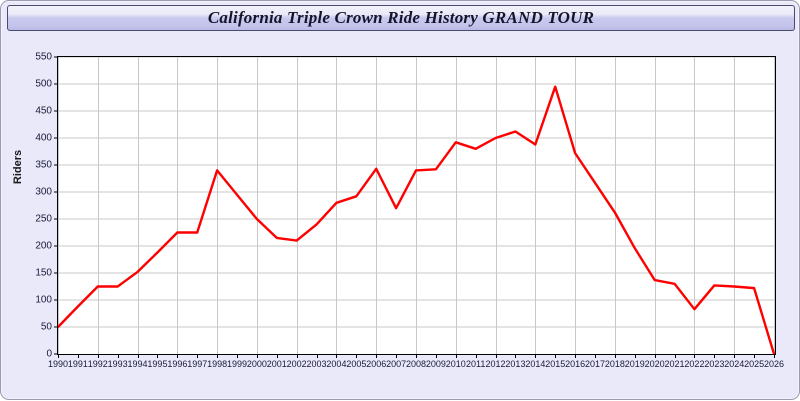 The width and height of the screenshot is (800, 401). What do you see at coordinates (714, 364) in the screenshot?
I see `x-axis-tick-label: 2023` at bounding box center [714, 364].